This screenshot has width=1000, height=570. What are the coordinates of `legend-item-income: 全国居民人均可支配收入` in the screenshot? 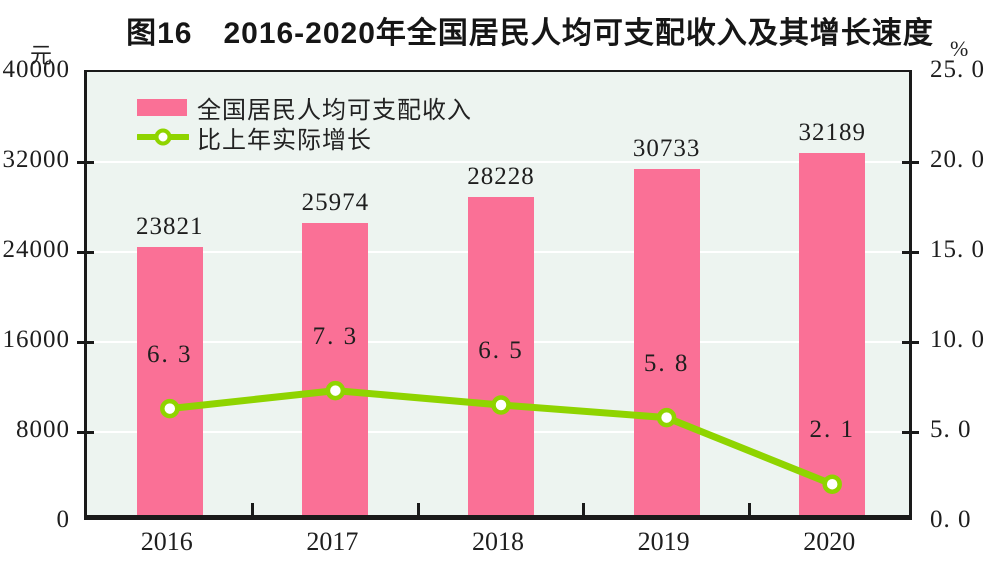 It's located at (304, 108).